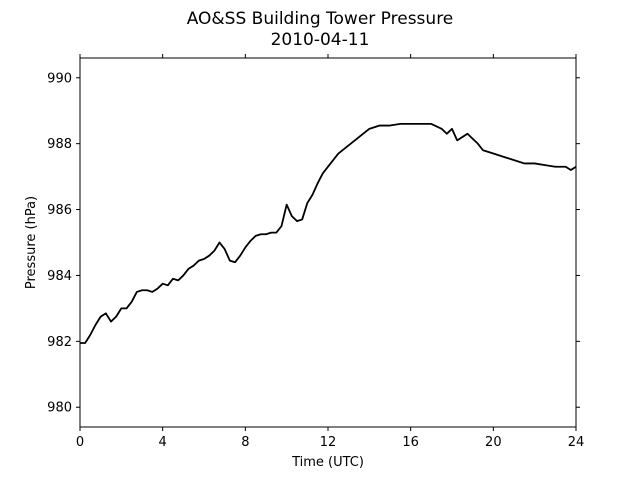  What do you see at coordinates (59, 408) in the screenshot?
I see `y-tick-label-0: 980` at bounding box center [59, 408].